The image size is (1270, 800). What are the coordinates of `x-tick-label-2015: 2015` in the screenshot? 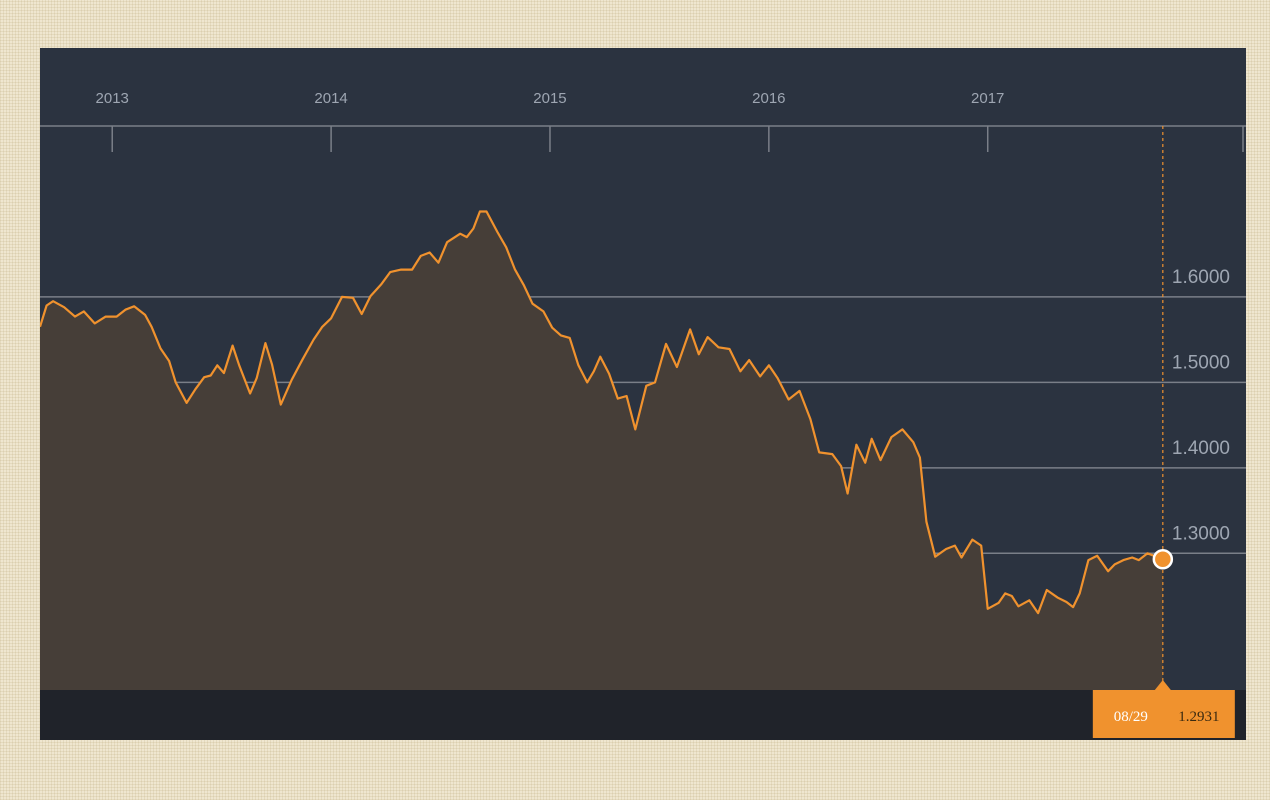 It's located at (549, 98).